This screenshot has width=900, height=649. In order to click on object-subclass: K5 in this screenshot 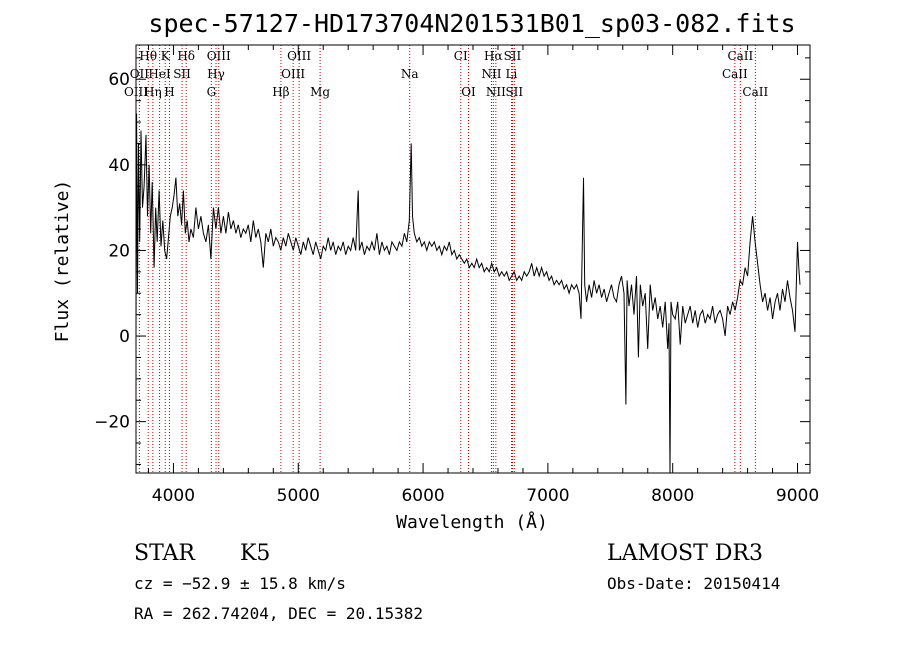, I will do `click(255, 553)`.